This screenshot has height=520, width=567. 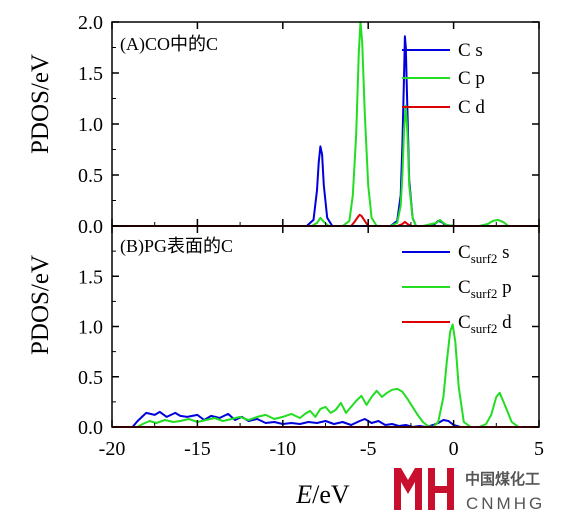 I want to click on panel-a-label: (A)CO中的C, so click(x=169, y=44).